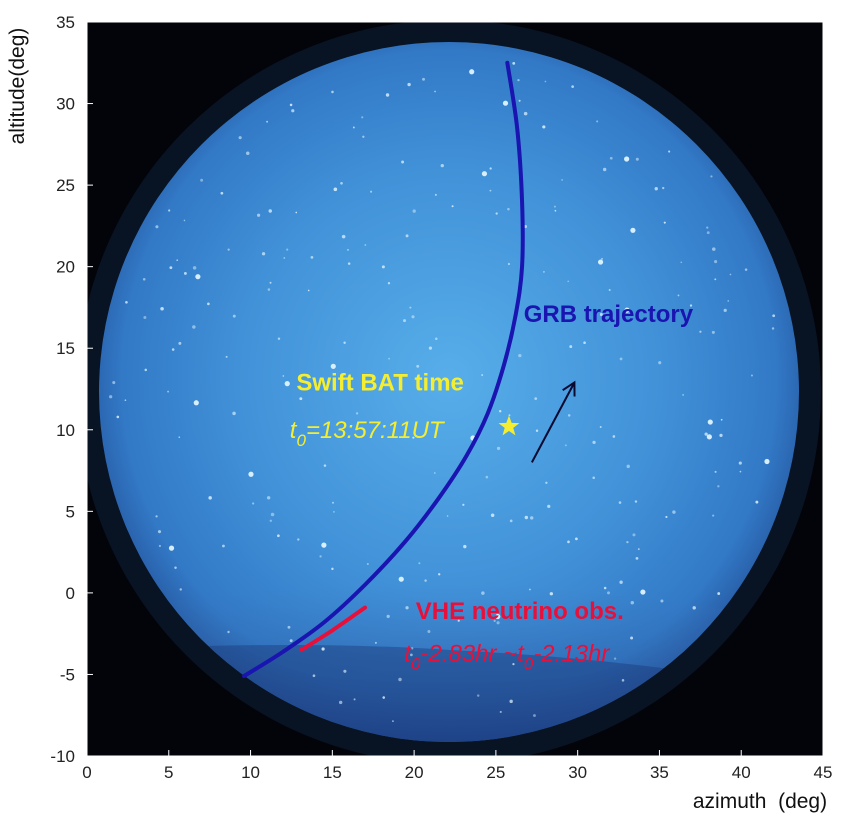  What do you see at coordinates (659, 772) in the screenshot?
I see `x-tick-label: 35` at bounding box center [659, 772].